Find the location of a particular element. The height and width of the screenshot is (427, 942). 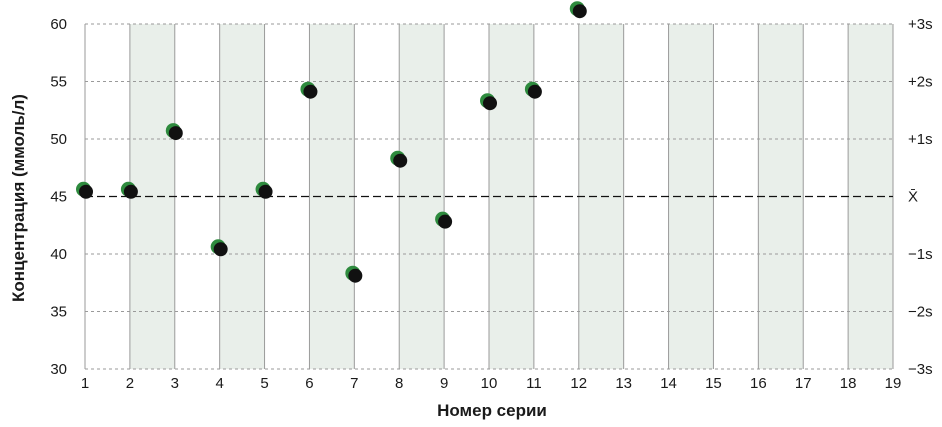

y-tick-label: 50 is located at coordinates (58, 139).